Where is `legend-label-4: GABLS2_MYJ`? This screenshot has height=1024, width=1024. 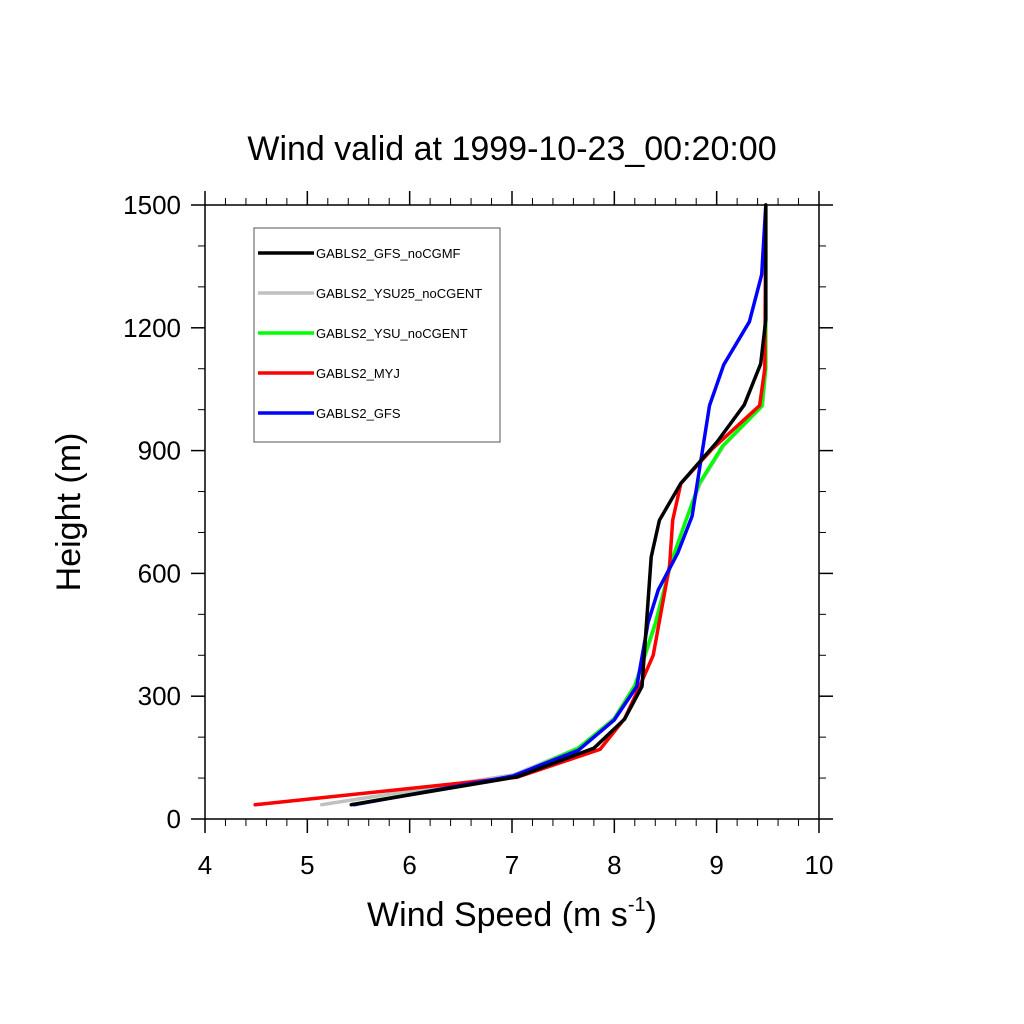 legend-label-4: GABLS2_MYJ is located at coordinates (358, 373).